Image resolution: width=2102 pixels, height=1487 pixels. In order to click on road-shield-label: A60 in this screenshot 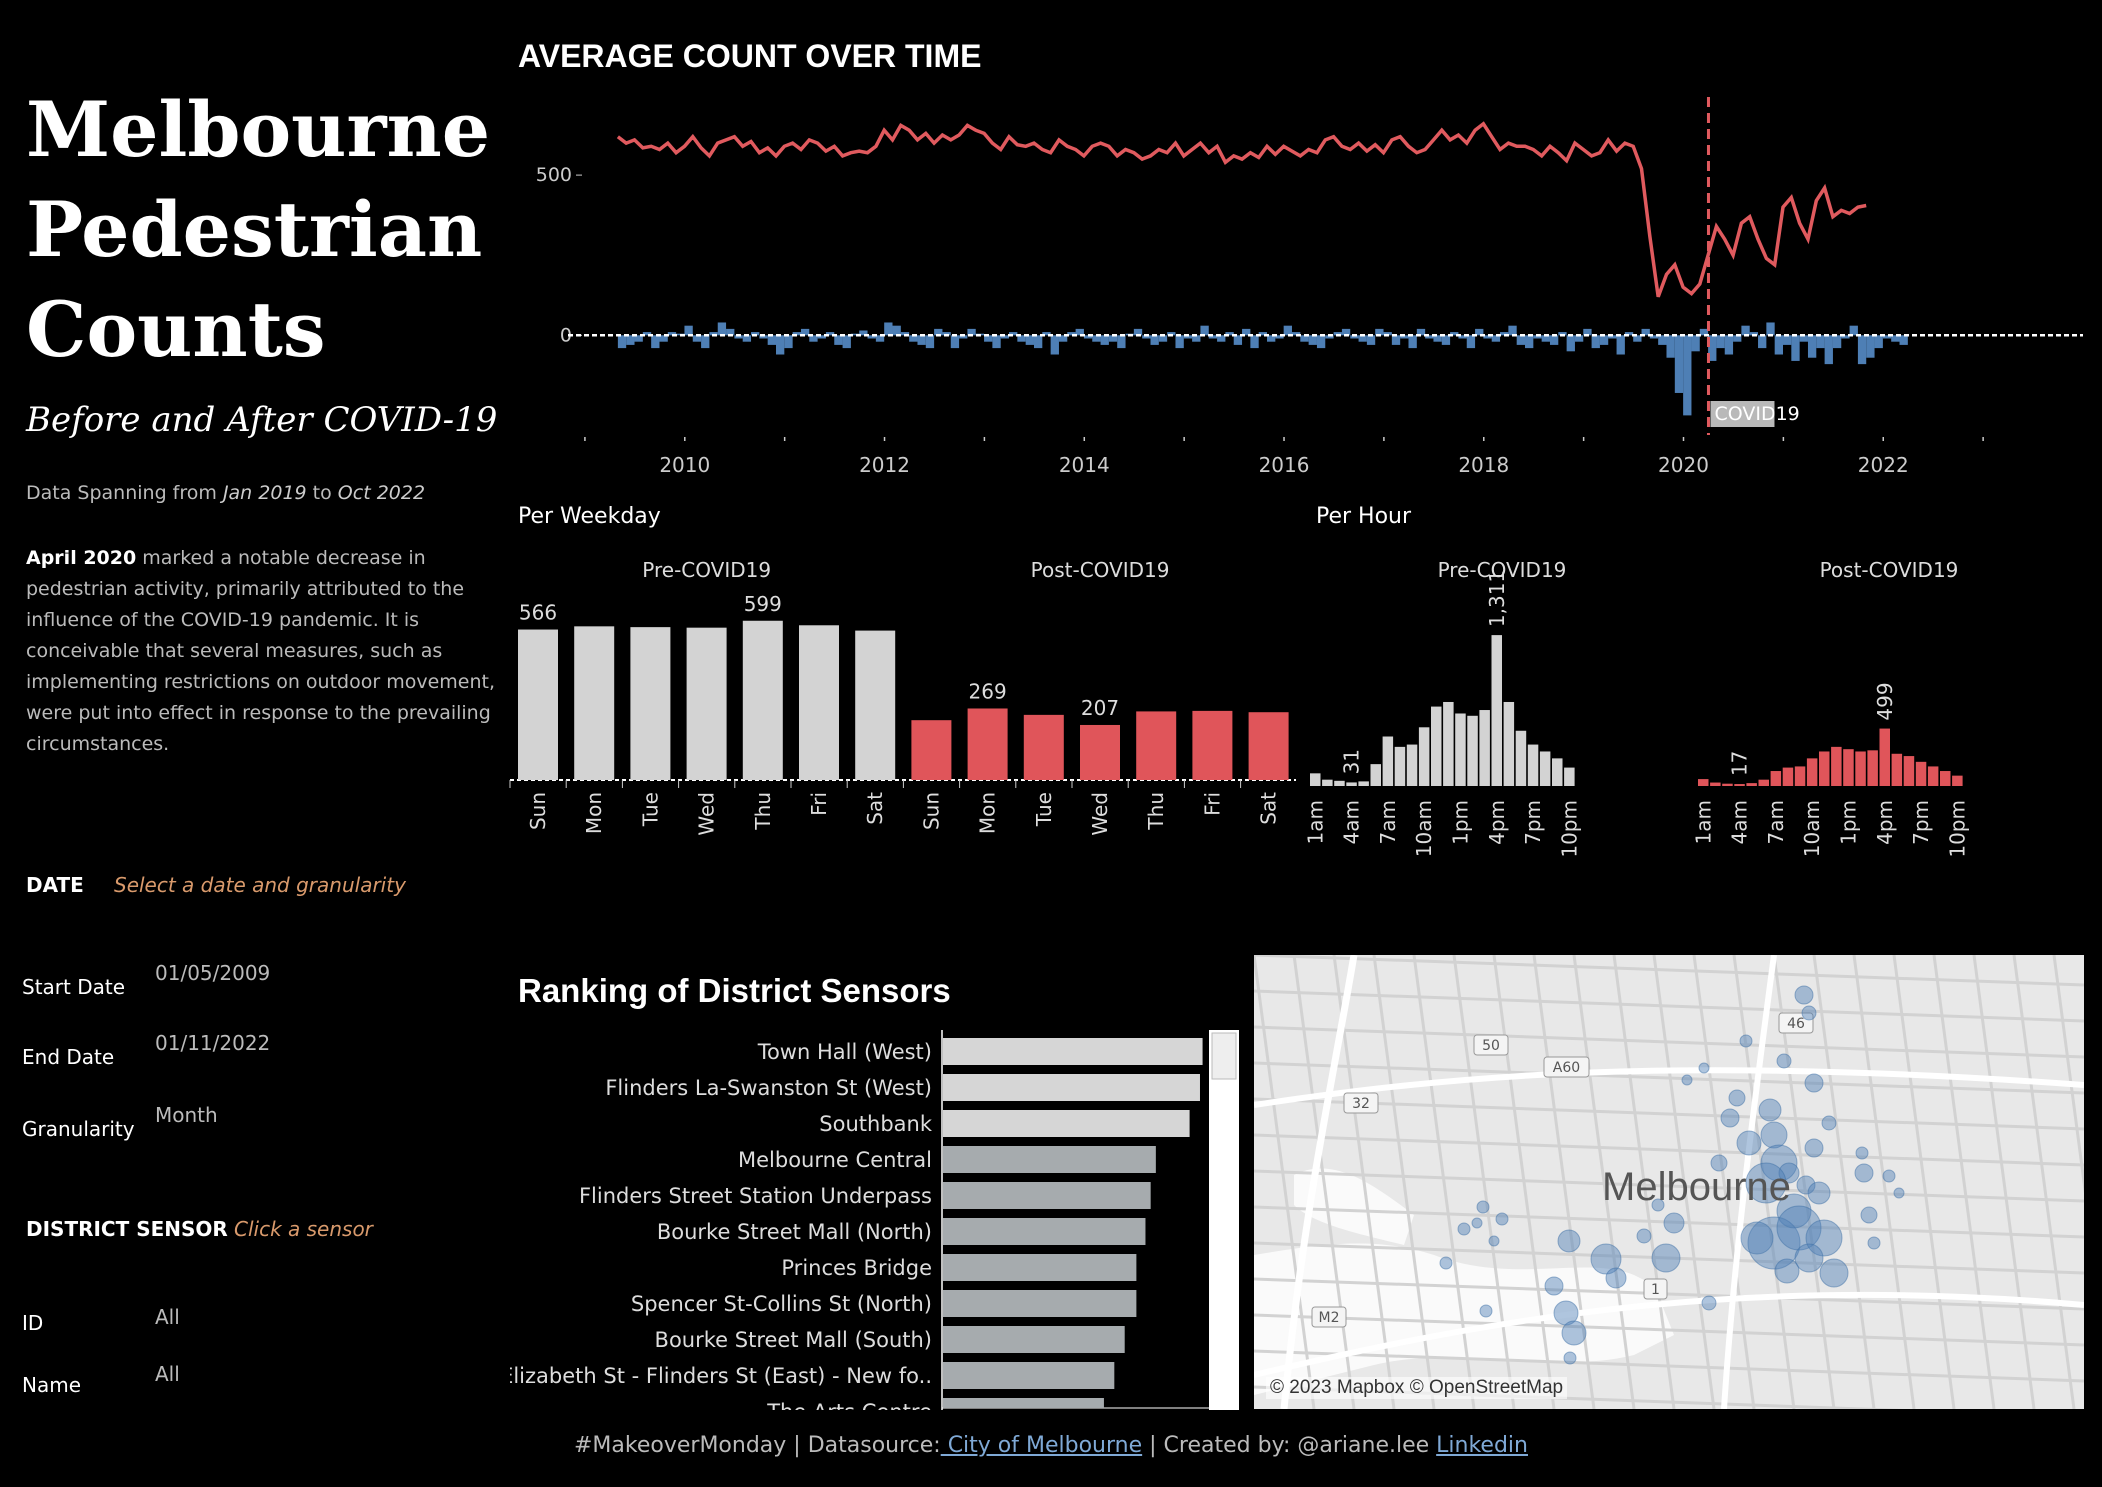, I will do `click(1566, 1068)`.